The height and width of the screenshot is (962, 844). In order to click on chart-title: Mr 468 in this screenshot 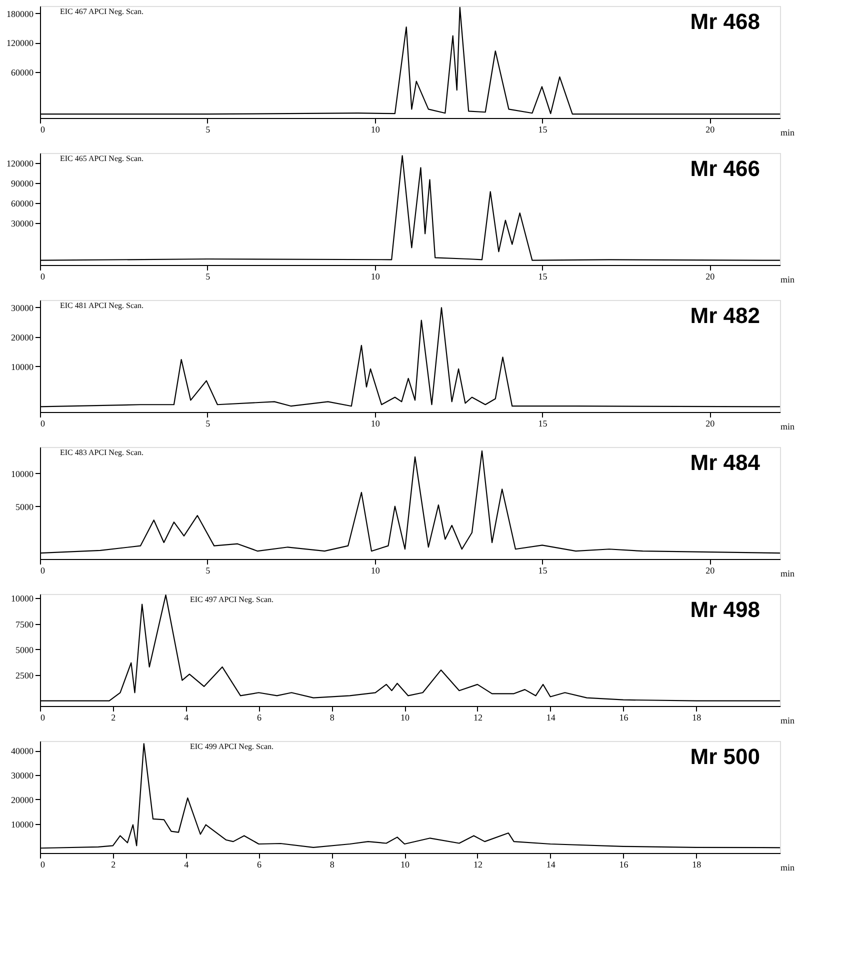, I will do `click(725, 21)`.